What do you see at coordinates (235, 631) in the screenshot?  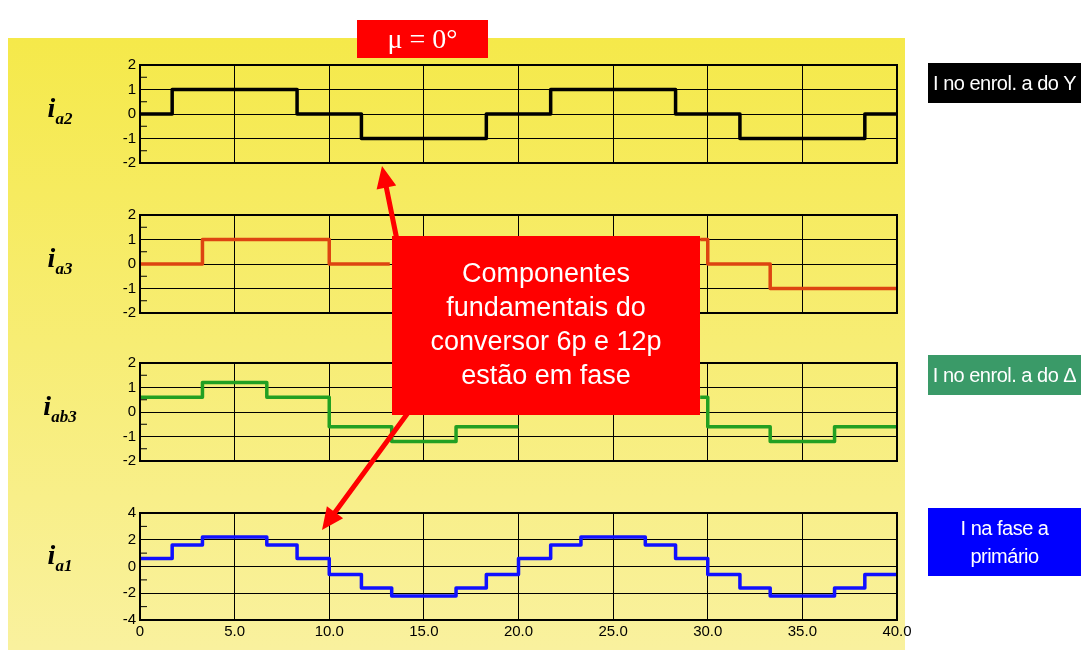 I see `x-tick-label: 5.0` at bounding box center [235, 631].